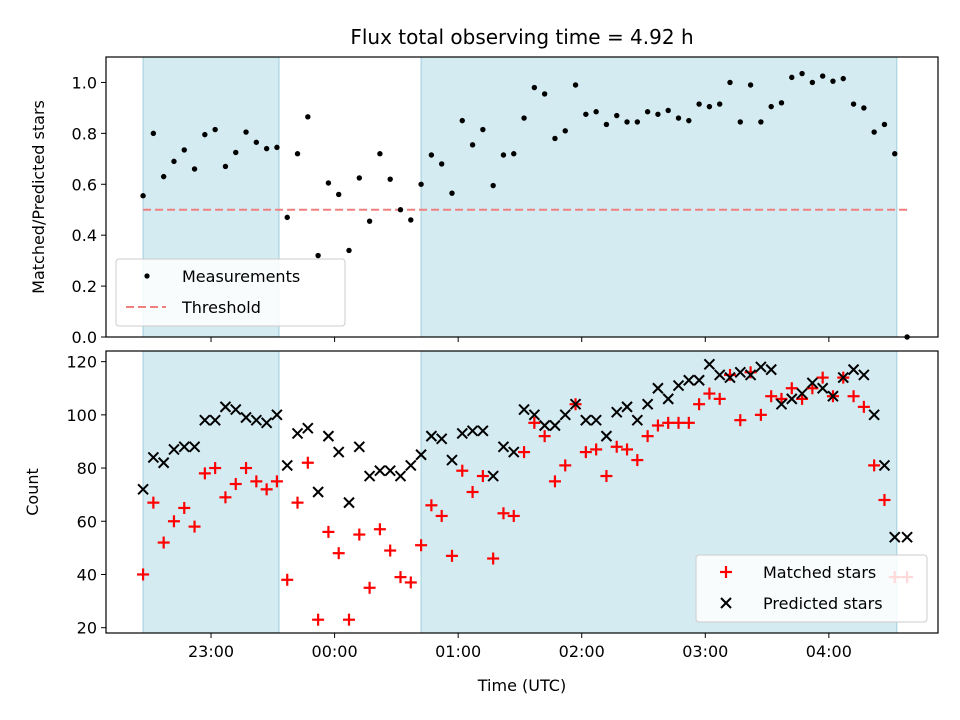 This screenshot has height=720, width=960. What do you see at coordinates (521, 685) in the screenshot?
I see `x-axis-label: Time (UTC)` at bounding box center [521, 685].